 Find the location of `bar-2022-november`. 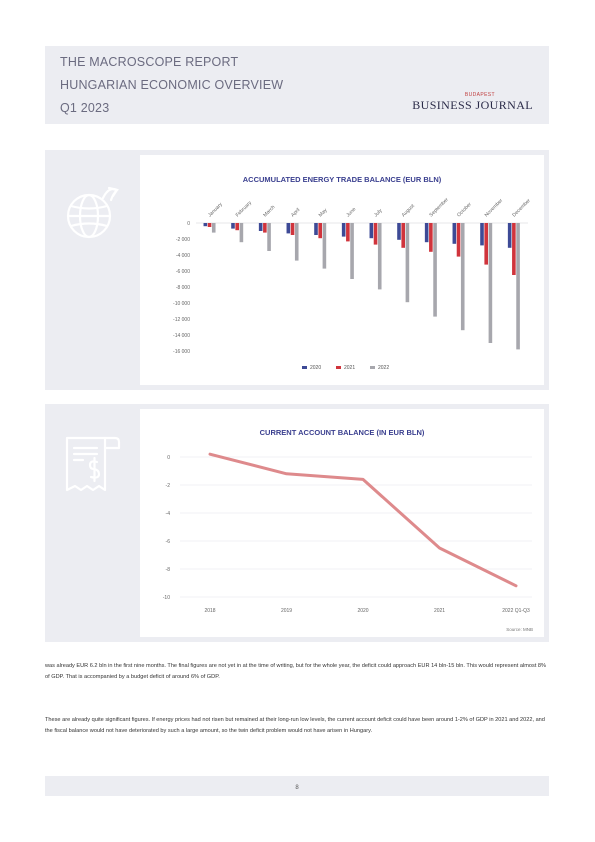

bar-2022-november is located at coordinates (490, 283).